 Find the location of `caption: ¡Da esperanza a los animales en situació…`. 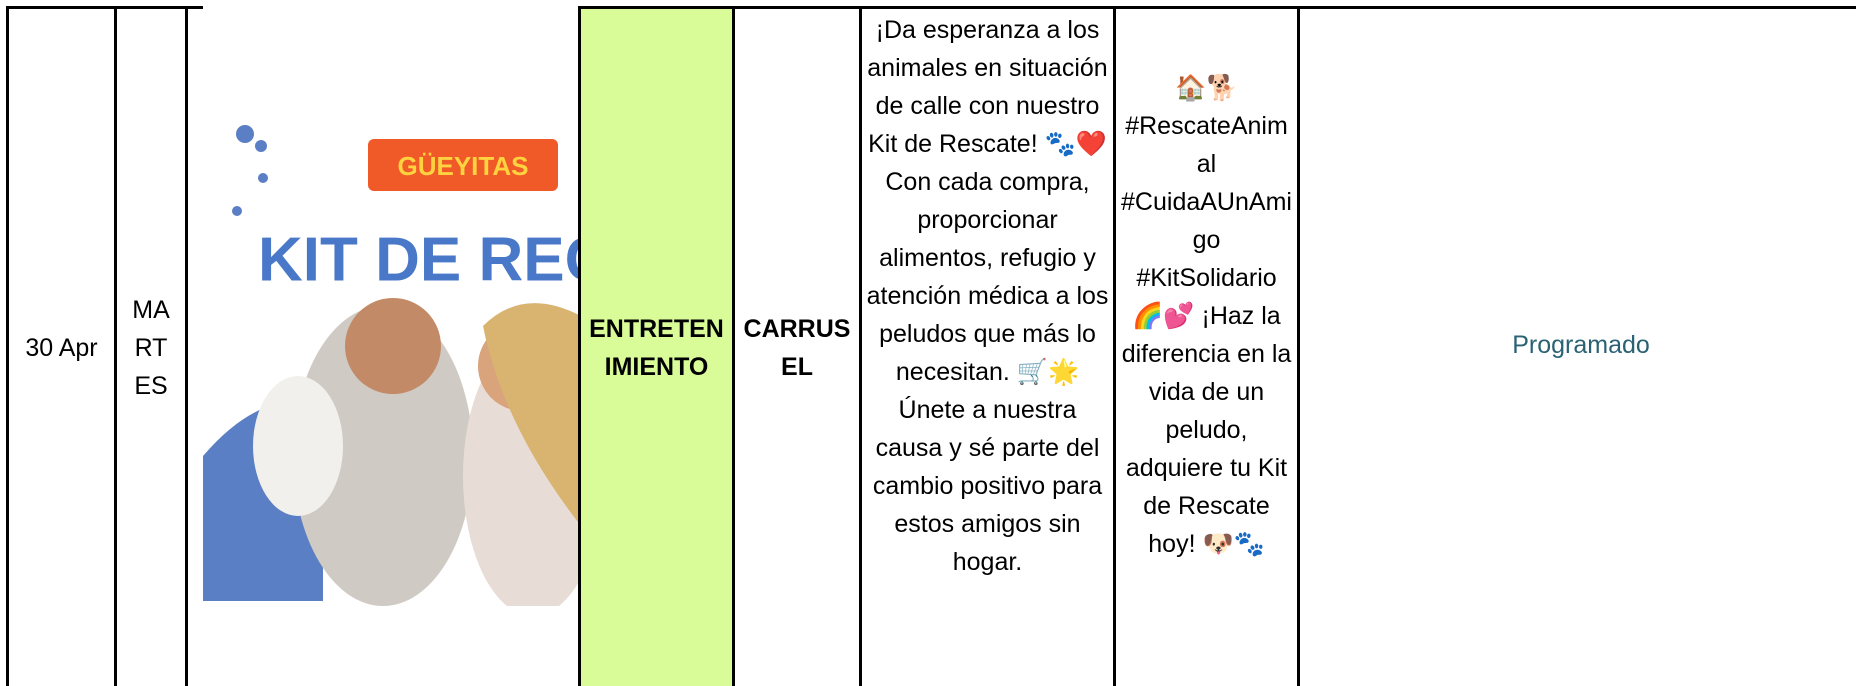

caption: ¡Da esperanza a los animales en situació… is located at coordinates (987, 296).